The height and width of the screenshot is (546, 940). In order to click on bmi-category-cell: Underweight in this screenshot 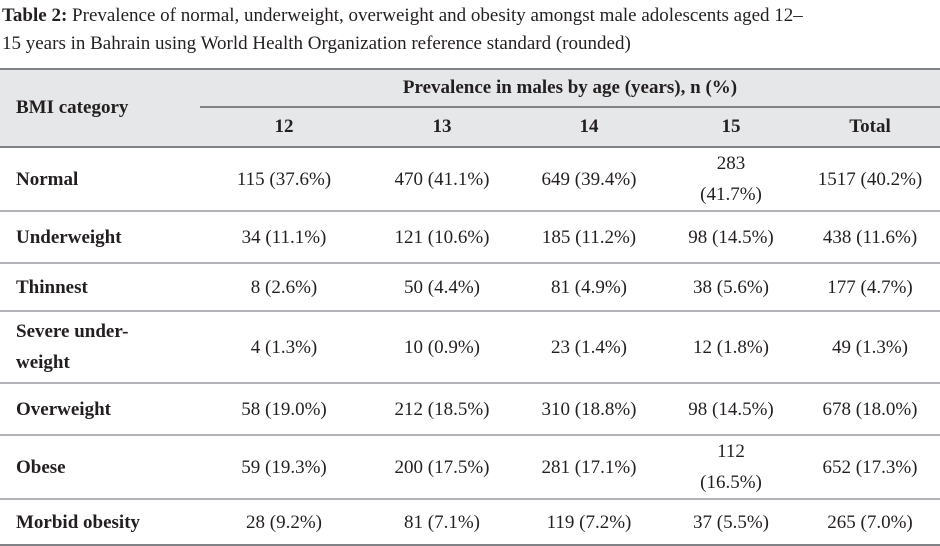, I will do `click(100, 237)`.